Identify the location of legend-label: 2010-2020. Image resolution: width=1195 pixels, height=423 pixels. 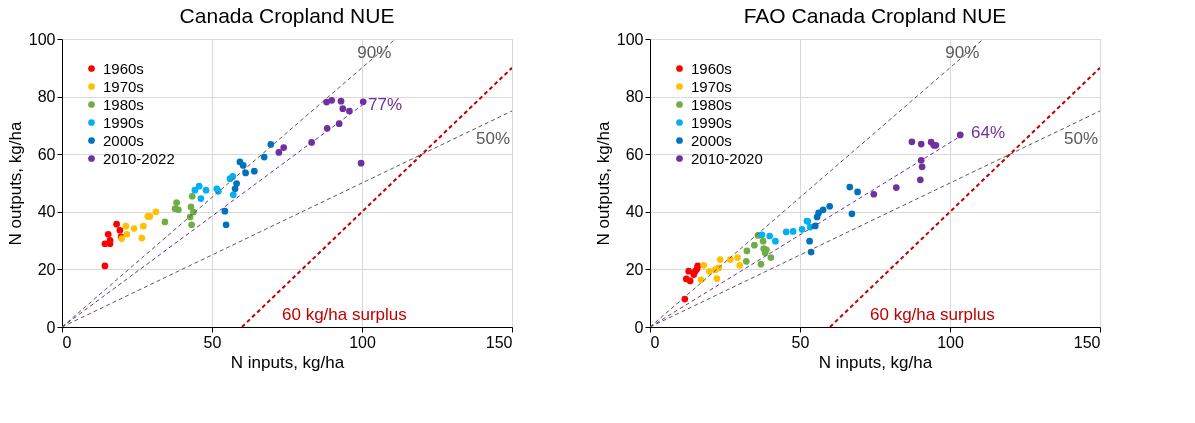
(727, 158).